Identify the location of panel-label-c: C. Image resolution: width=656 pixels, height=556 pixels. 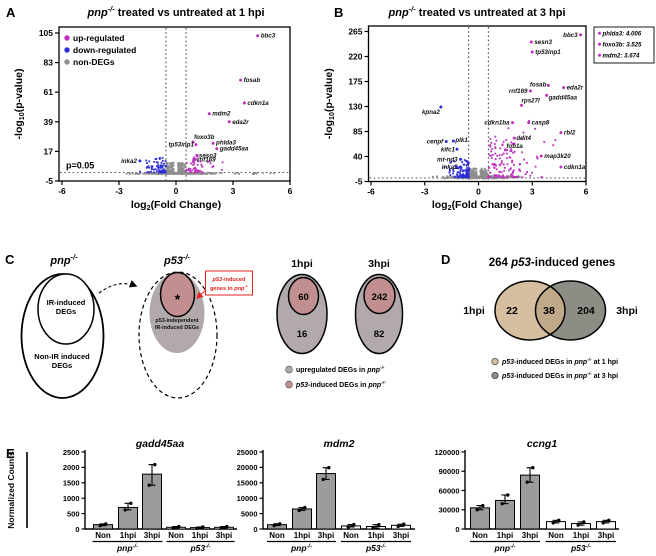
(10, 259).